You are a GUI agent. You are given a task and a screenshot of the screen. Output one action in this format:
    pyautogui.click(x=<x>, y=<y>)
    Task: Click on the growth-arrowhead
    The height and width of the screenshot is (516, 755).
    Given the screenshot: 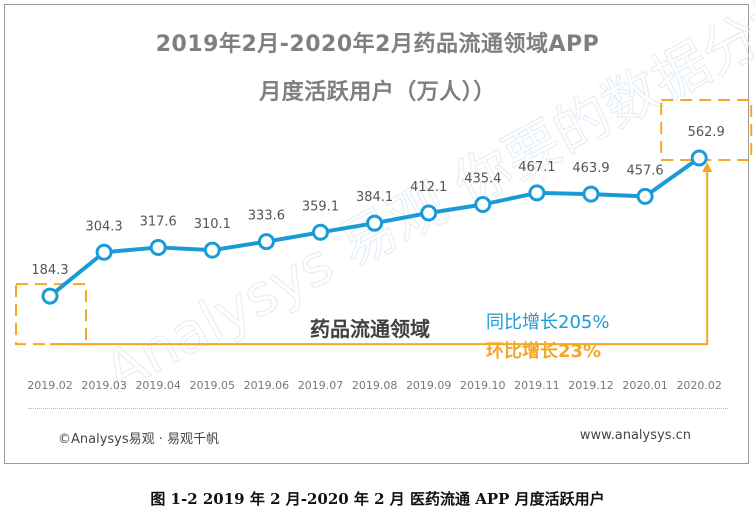 What is the action you would take?
    pyautogui.click(x=707, y=166)
    